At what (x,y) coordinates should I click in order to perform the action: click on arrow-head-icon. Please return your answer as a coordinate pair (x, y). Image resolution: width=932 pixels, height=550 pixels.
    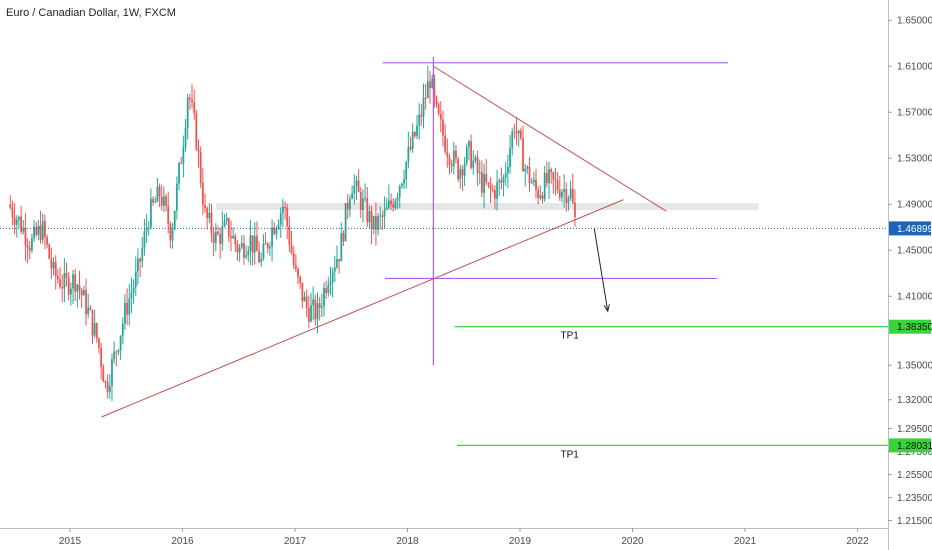
    Looking at the image, I should click on (606, 308).